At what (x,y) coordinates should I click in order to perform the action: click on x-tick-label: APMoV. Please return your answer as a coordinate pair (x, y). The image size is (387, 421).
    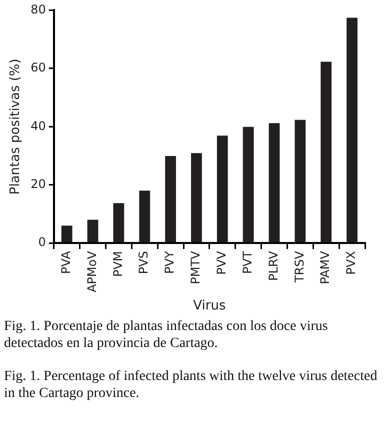
    Looking at the image, I should click on (91, 271).